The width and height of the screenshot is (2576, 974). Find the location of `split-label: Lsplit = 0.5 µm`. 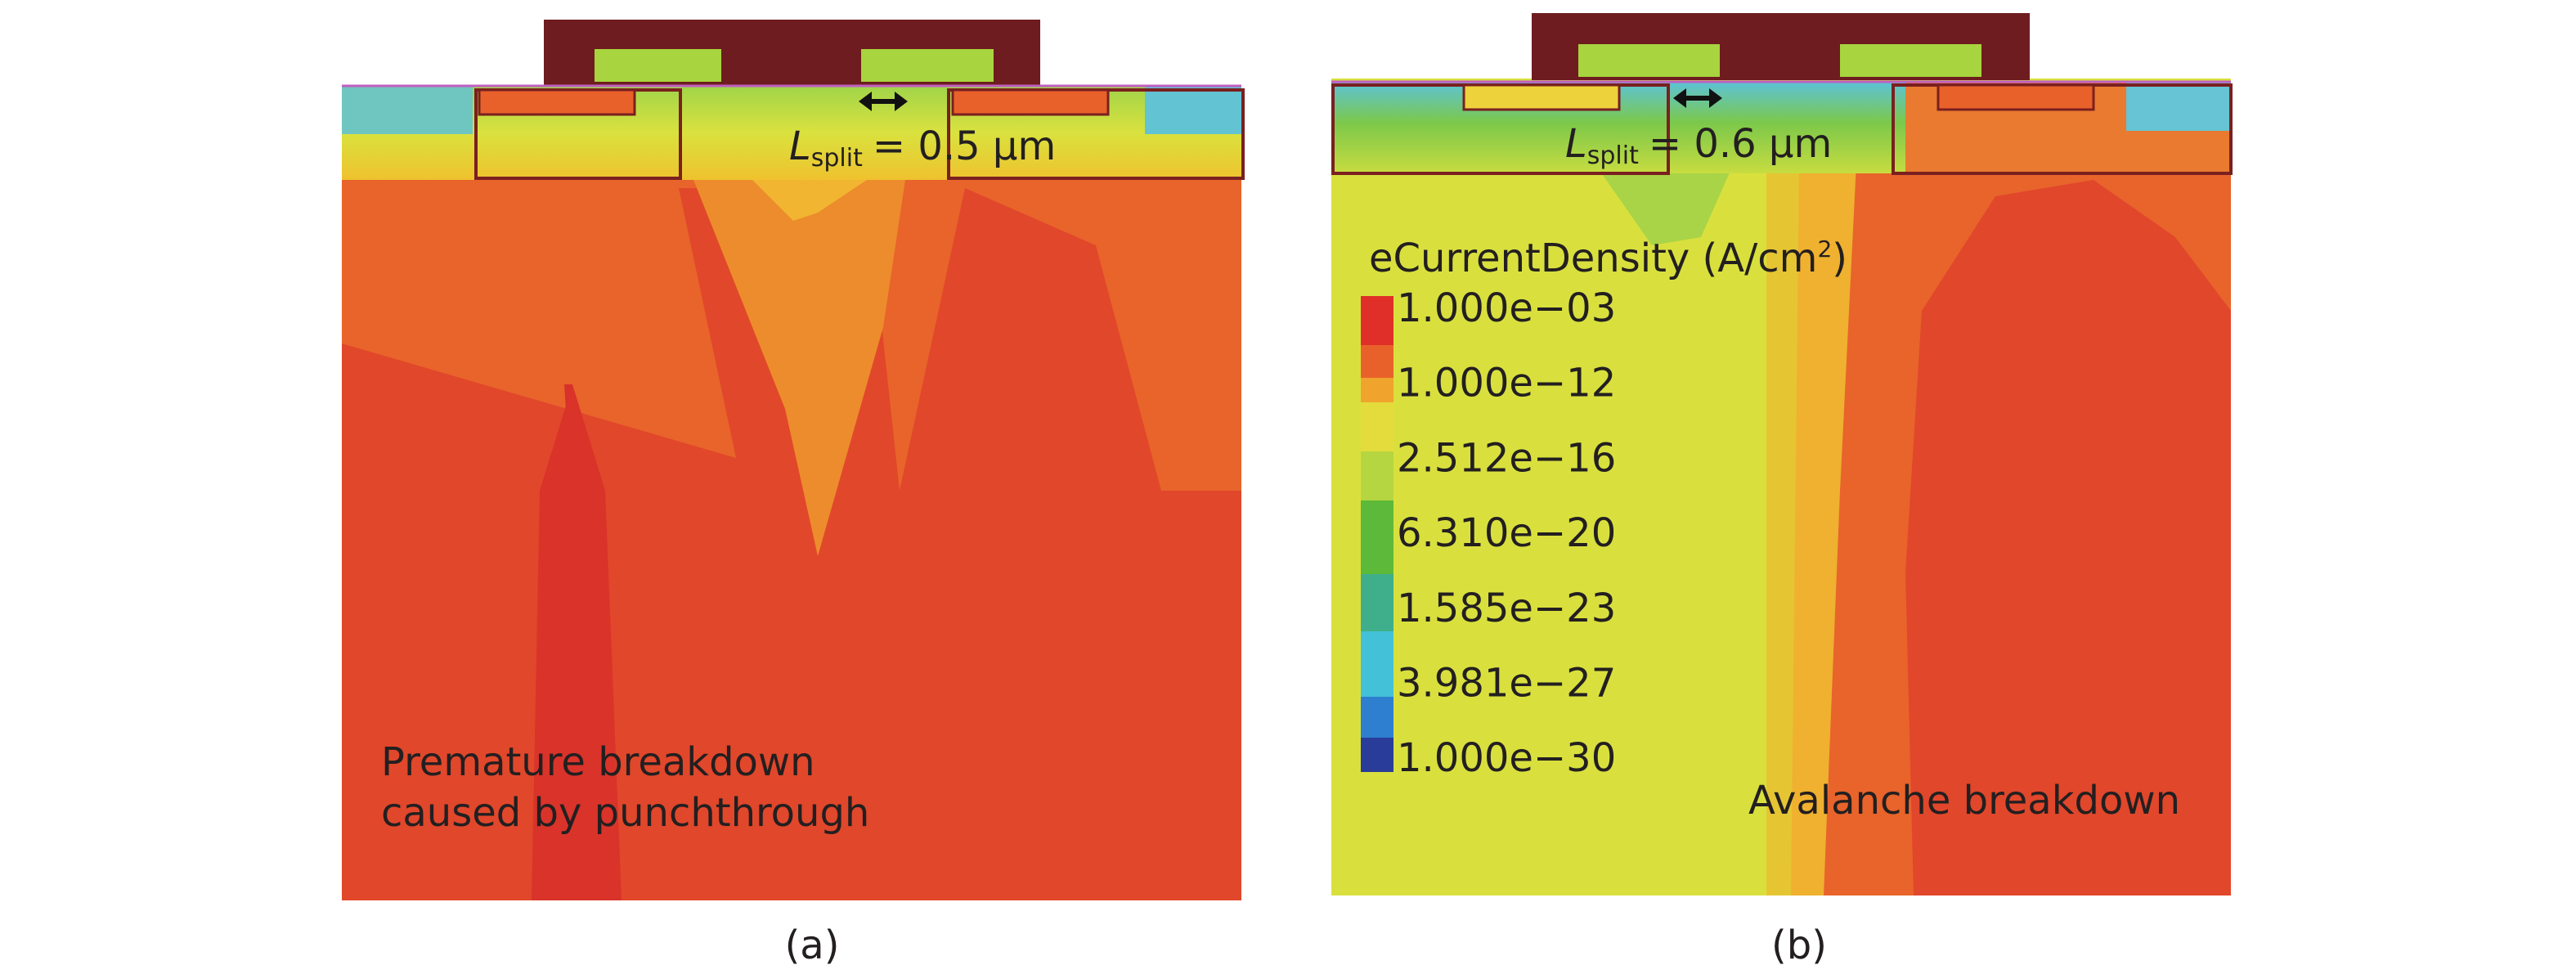

split-label: Lsplit = 0.5 µm is located at coordinates (922, 148).